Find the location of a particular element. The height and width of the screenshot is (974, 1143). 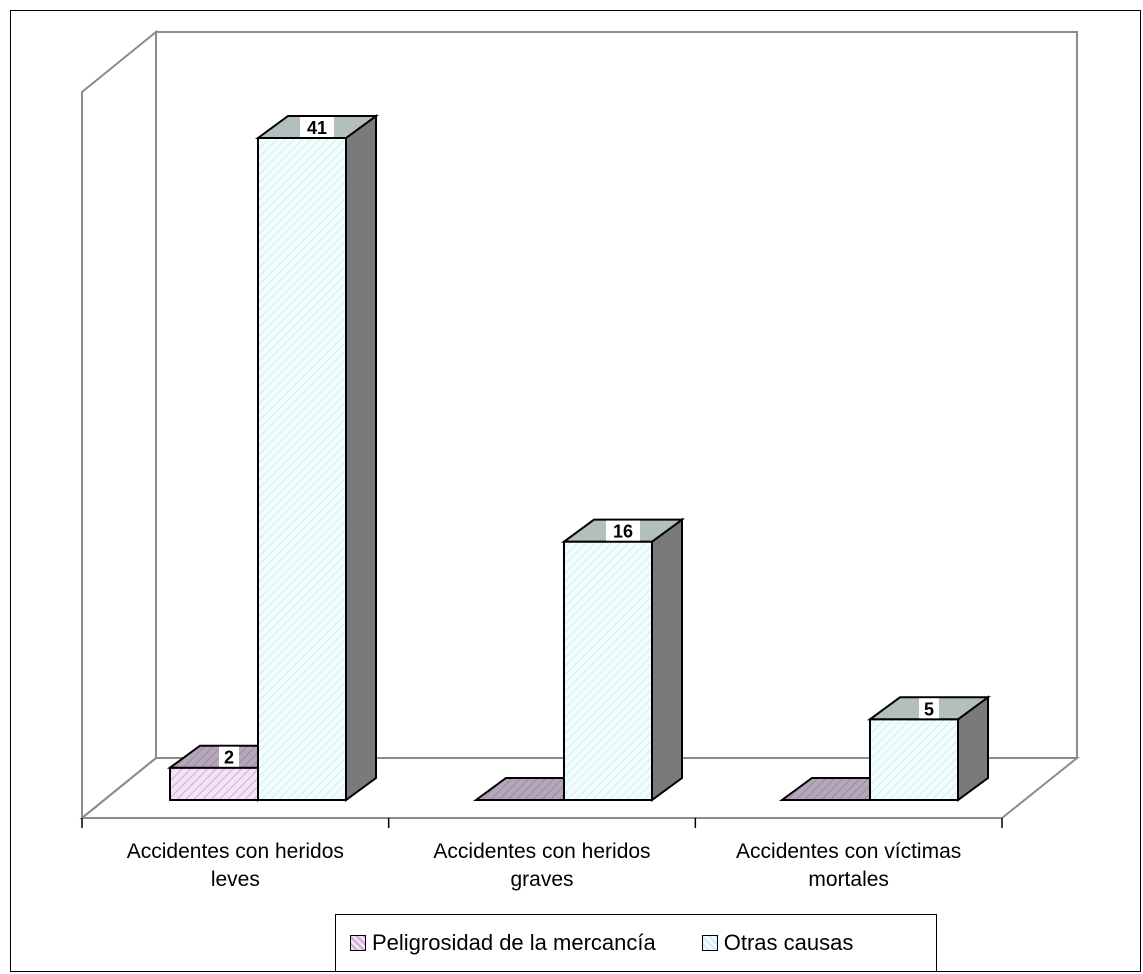

data-label-2-1: 5 is located at coordinates (929, 709).